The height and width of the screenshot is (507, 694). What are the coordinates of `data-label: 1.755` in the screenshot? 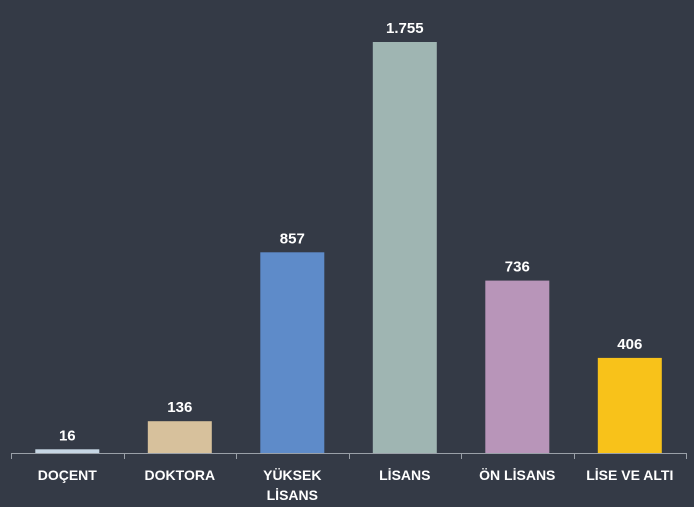 It's located at (405, 28).